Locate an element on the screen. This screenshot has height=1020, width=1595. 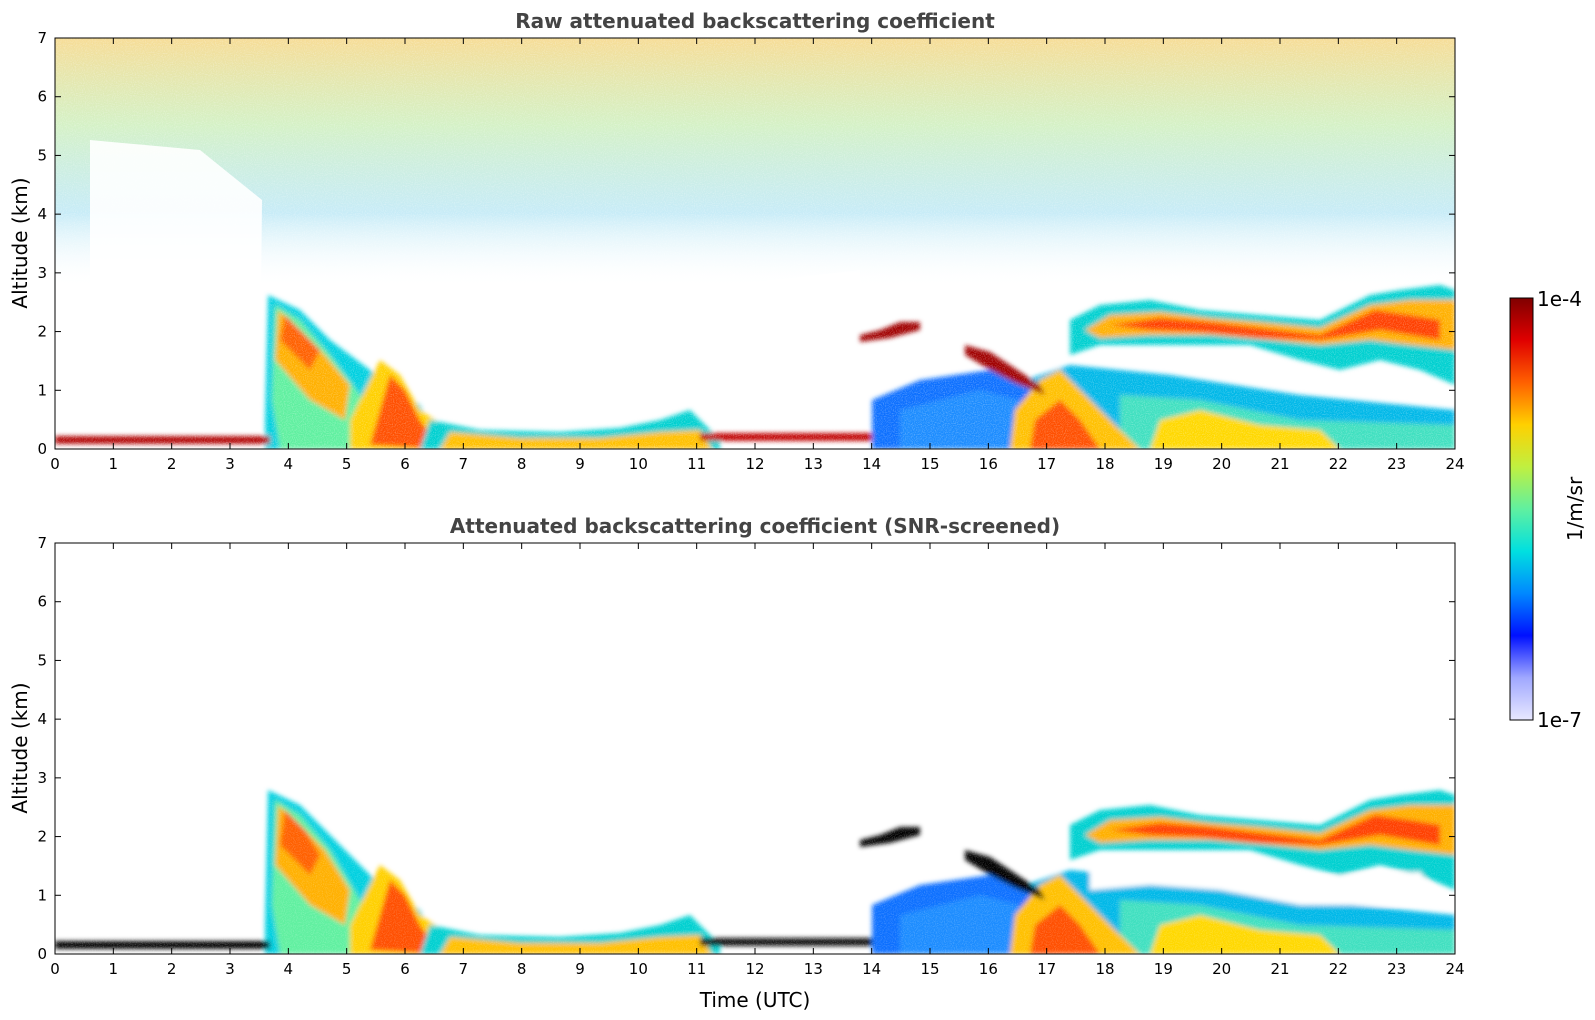
colorbar-max-label: 1e-4 is located at coordinates (1559, 299).